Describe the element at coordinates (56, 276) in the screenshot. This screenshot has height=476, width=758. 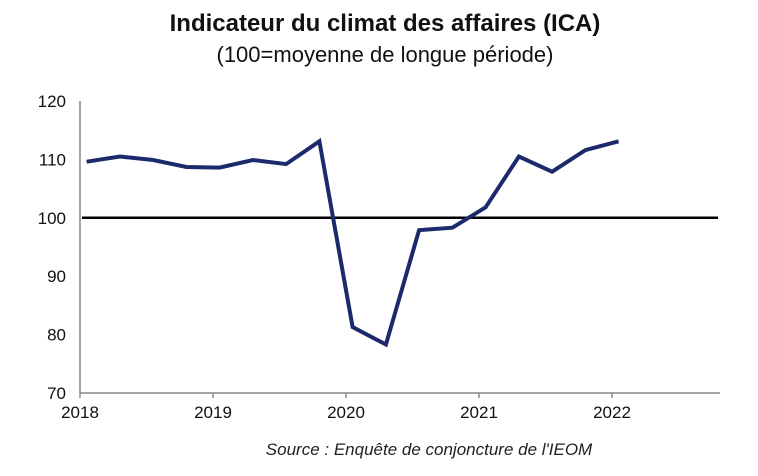
I see `y-tick-label: 90` at that location.